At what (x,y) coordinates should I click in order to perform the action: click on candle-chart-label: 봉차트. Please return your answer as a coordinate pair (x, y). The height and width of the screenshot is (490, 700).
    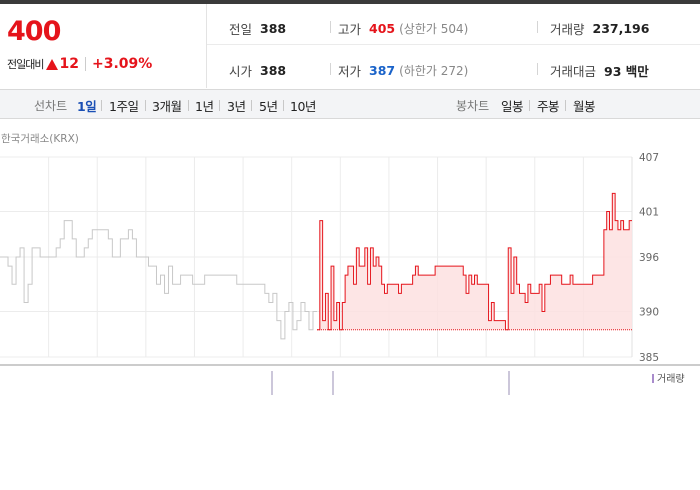
    Looking at the image, I should click on (473, 106).